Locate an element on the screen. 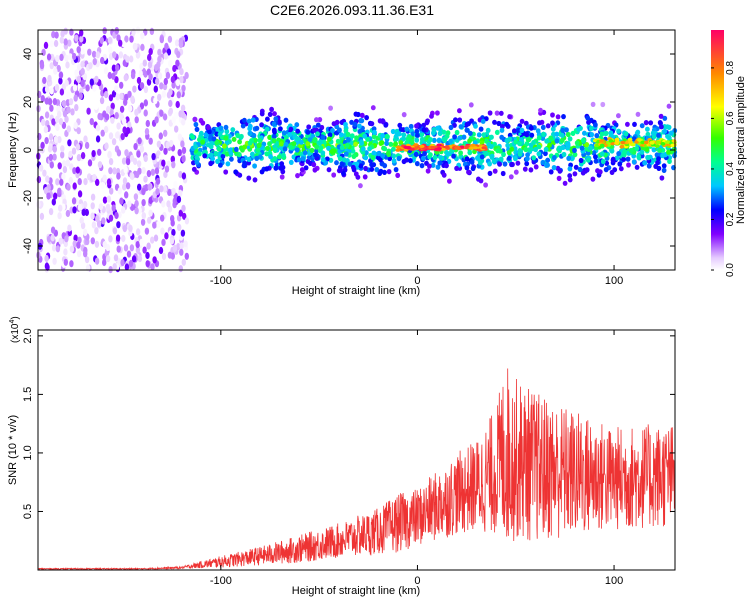  heatmap-cell-1990 is located at coordinates (427, 123).